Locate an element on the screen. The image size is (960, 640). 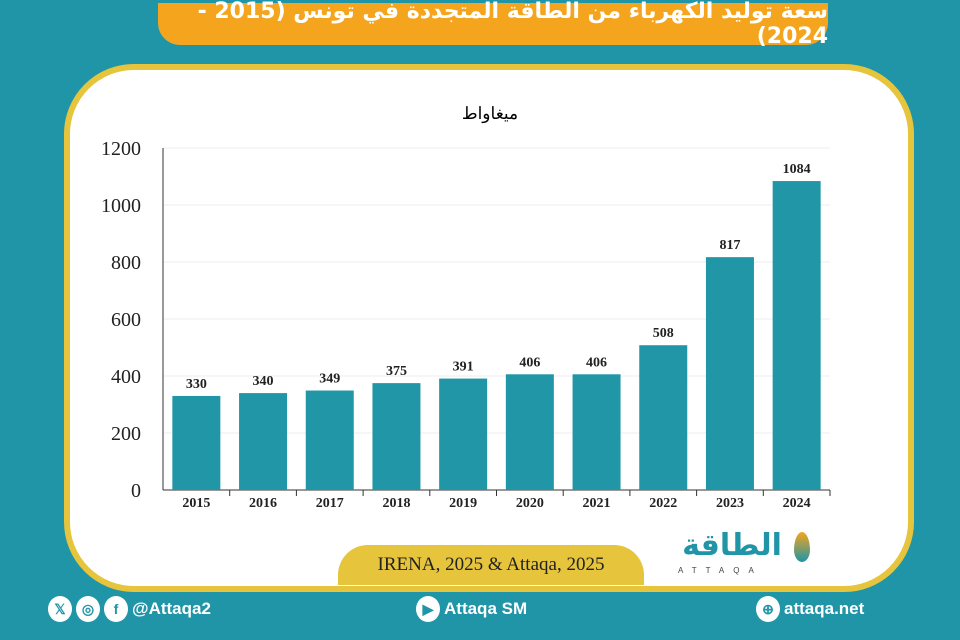
website-link: attaqa.net is located at coordinates (824, 608).